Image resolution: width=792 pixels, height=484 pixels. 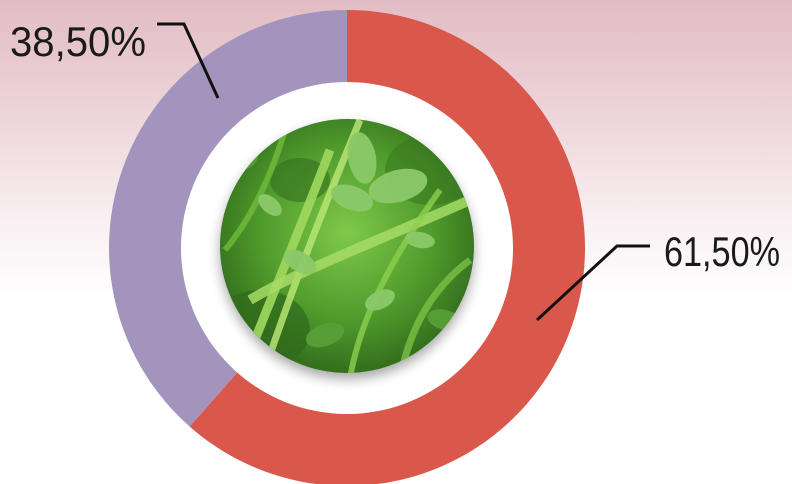 What do you see at coordinates (722, 251) in the screenshot?
I see `slice-label-1: 61,50%` at bounding box center [722, 251].